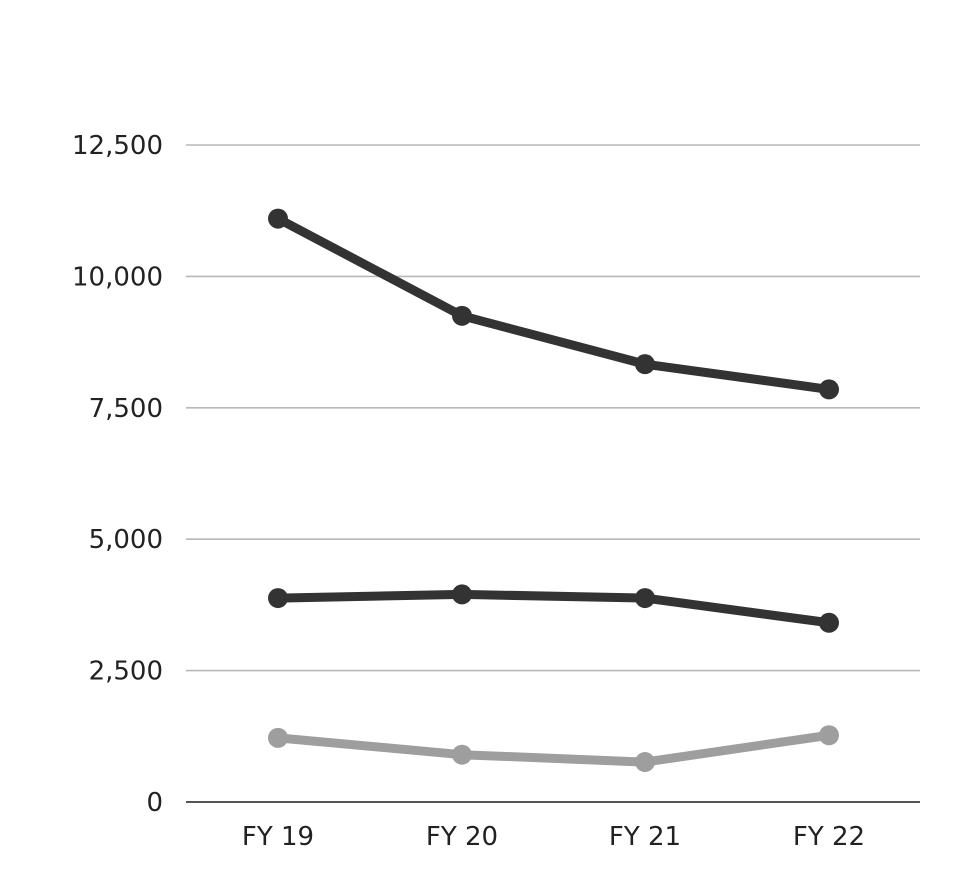  I want to click on y-tick-labels: 0 2,500 5,000 7,500 10,000 12,500, so click(117, 474).